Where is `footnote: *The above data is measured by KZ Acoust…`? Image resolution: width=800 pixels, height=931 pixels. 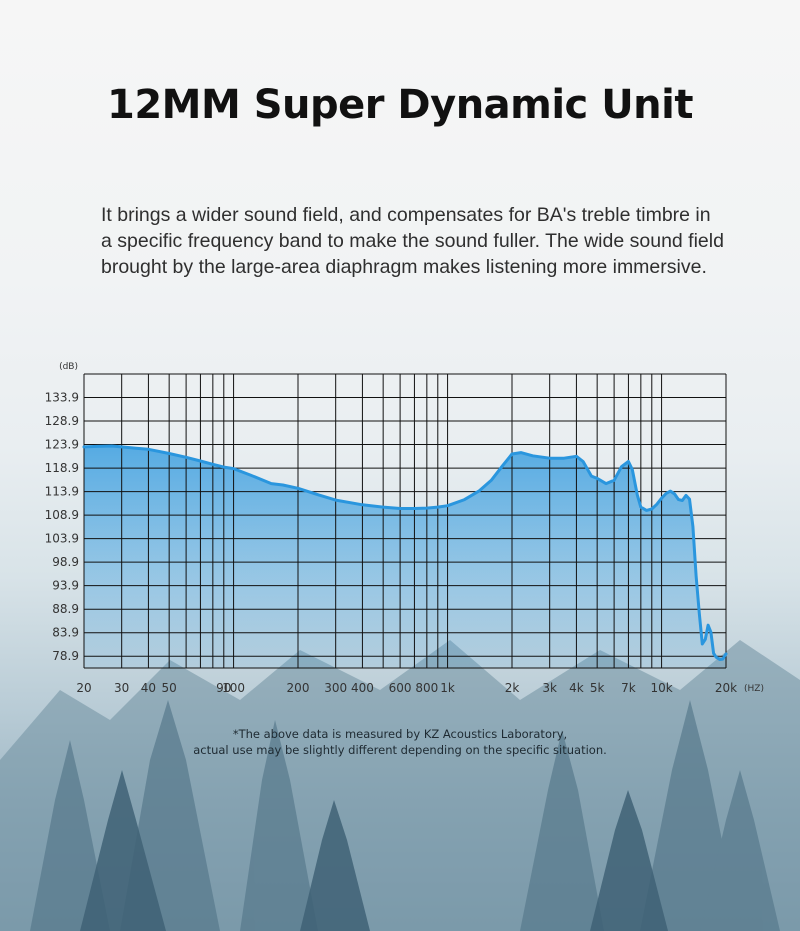
footnote: *The above data is measured by KZ Acoust… is located at coordinates (400, 742).